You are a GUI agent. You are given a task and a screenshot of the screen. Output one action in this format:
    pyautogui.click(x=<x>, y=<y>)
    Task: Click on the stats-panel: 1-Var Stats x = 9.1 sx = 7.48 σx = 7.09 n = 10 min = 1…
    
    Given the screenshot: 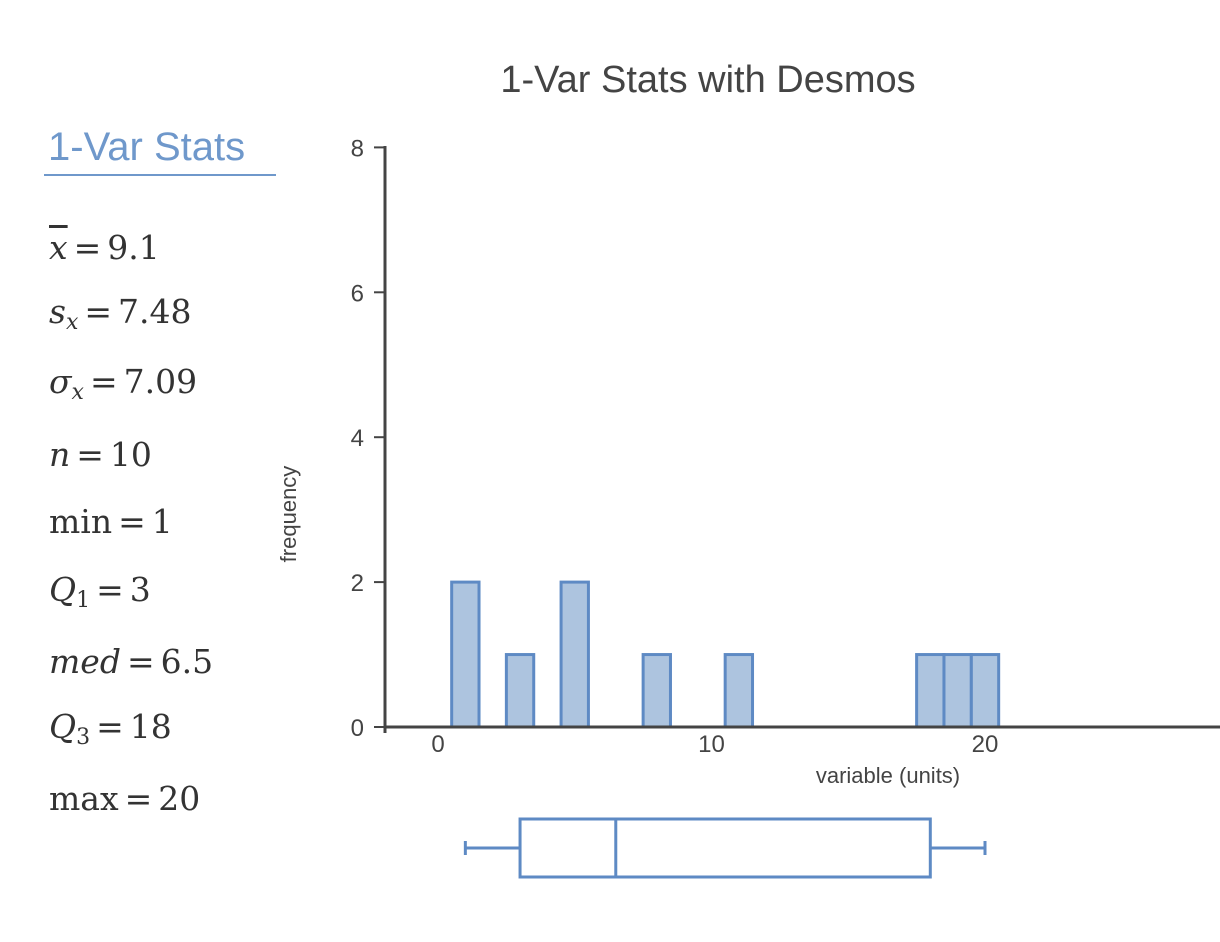 What is the action you would take?
    pyautogui.click(x=160, y=470)
    